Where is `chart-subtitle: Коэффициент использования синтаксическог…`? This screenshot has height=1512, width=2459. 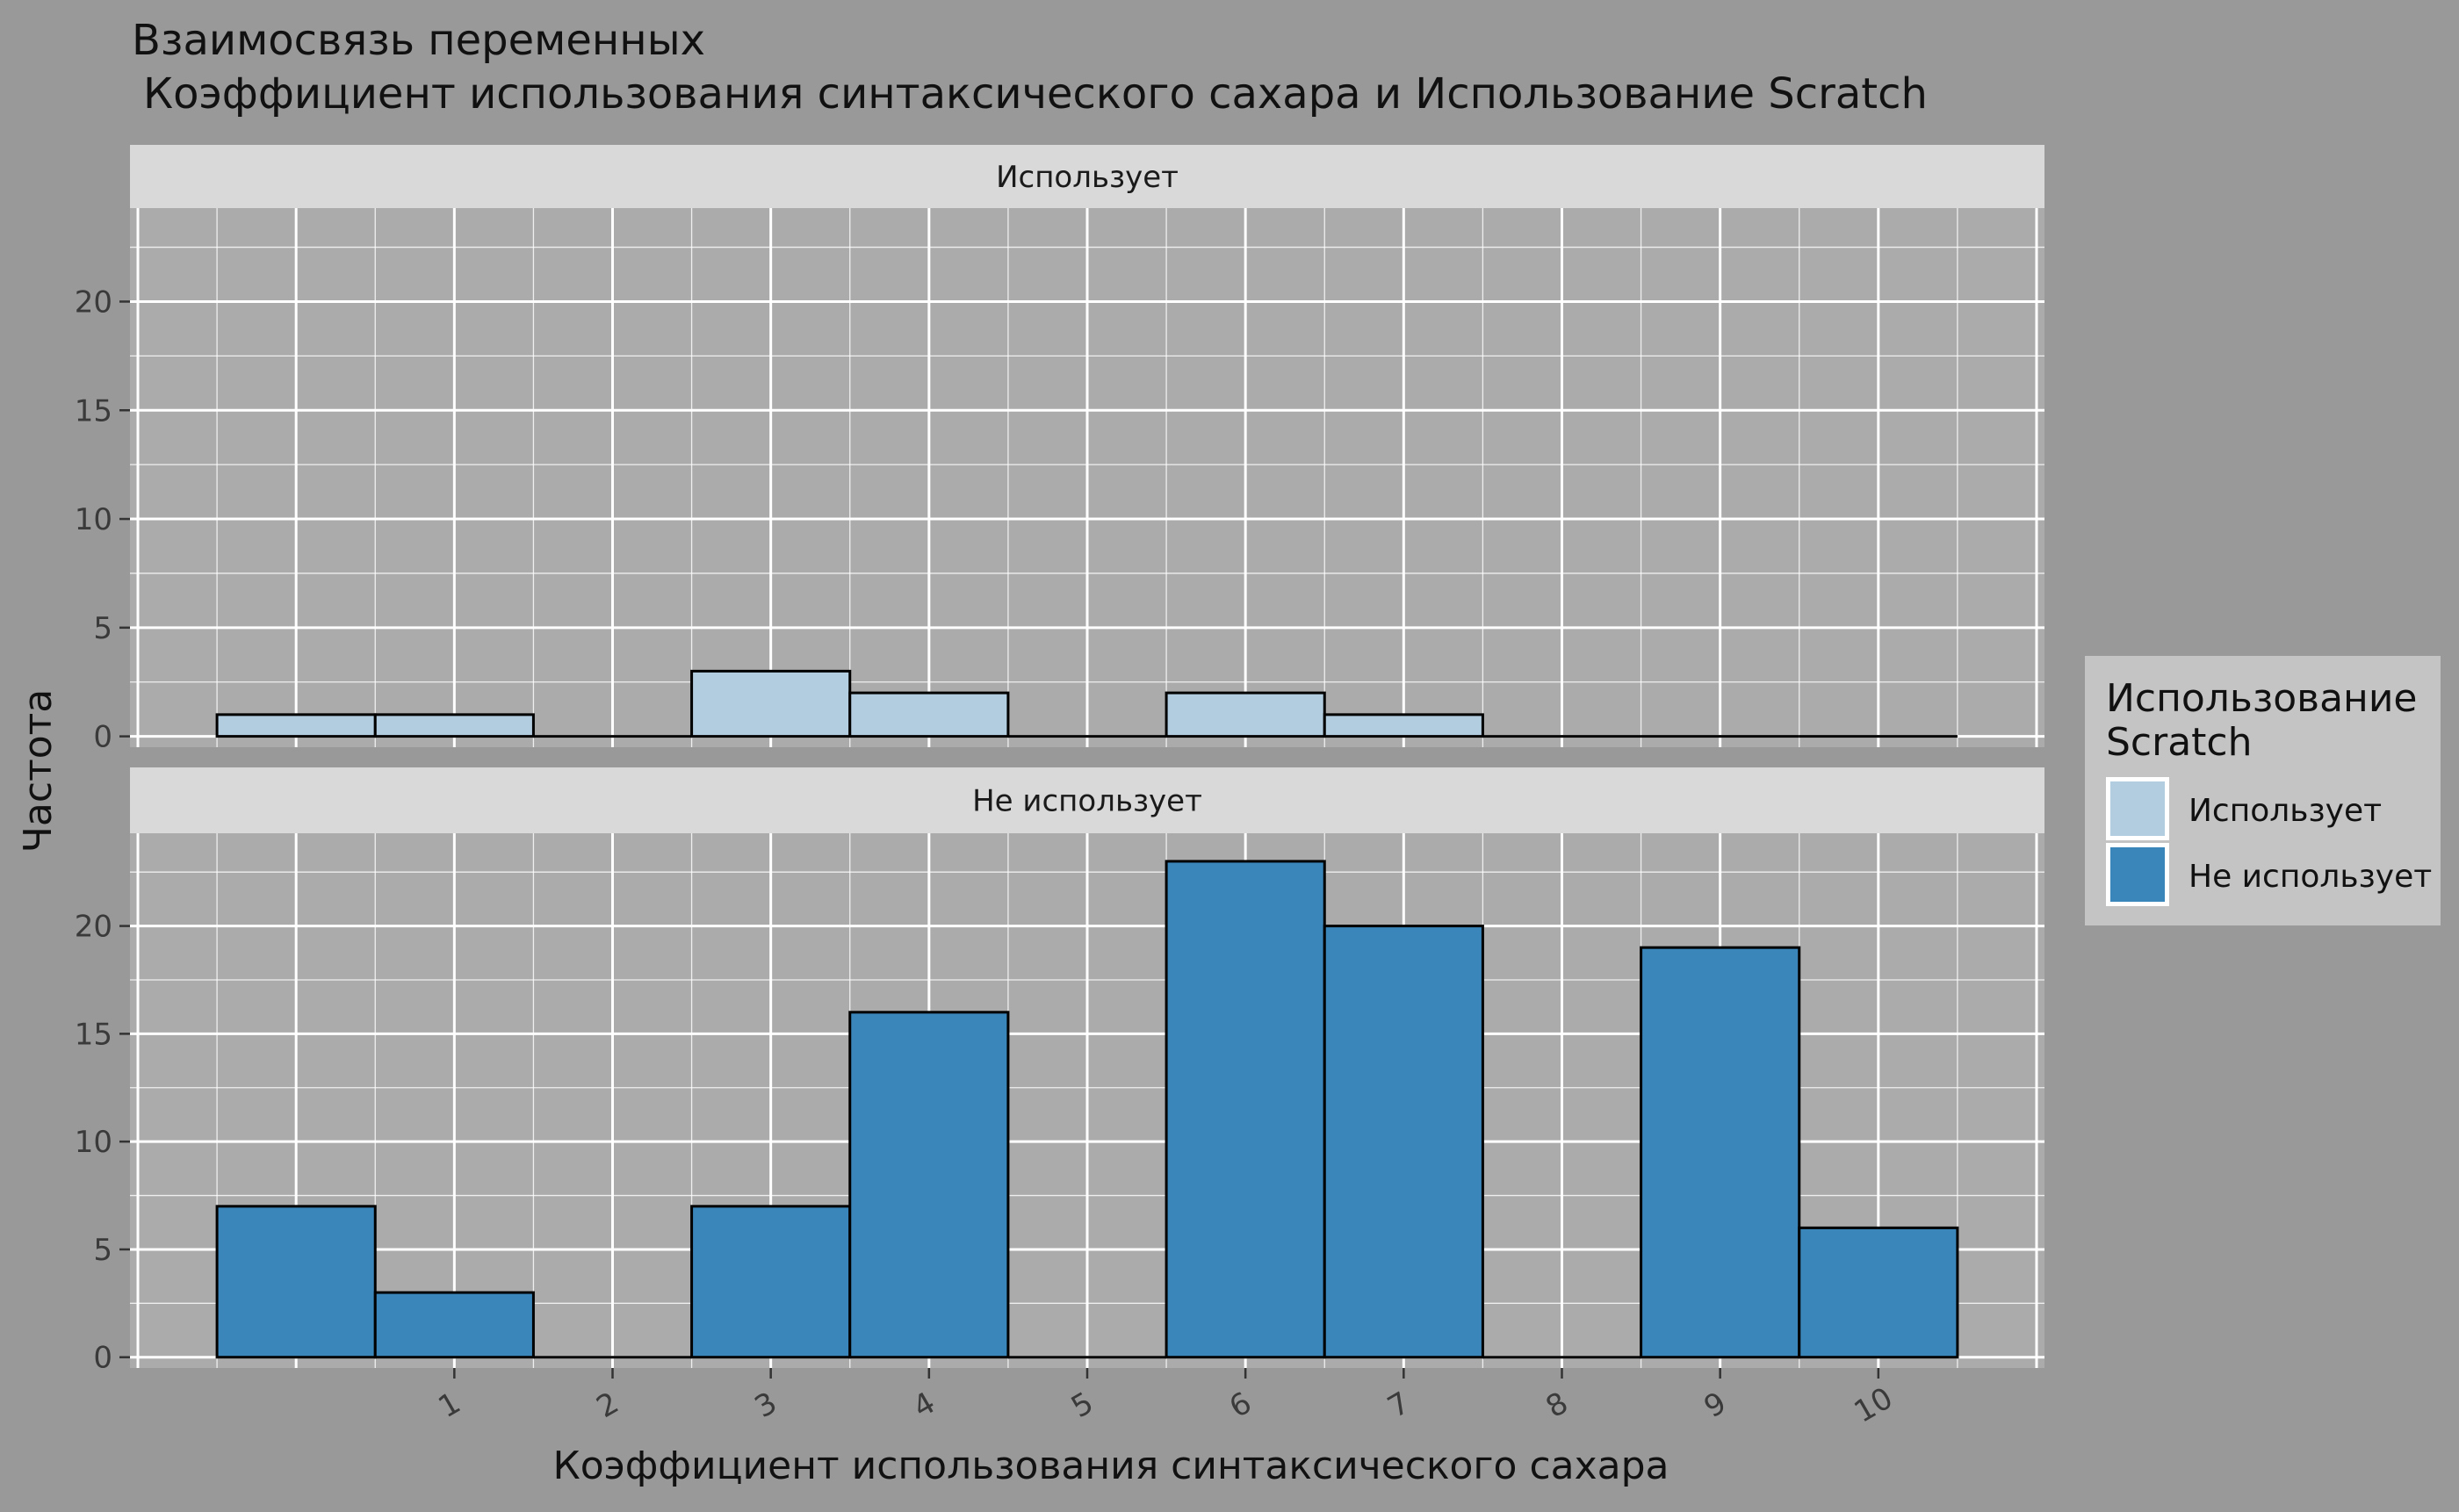
chart-subtitle: Коэффициент использования синтаксическог… is located at coordinates (1035, 94).